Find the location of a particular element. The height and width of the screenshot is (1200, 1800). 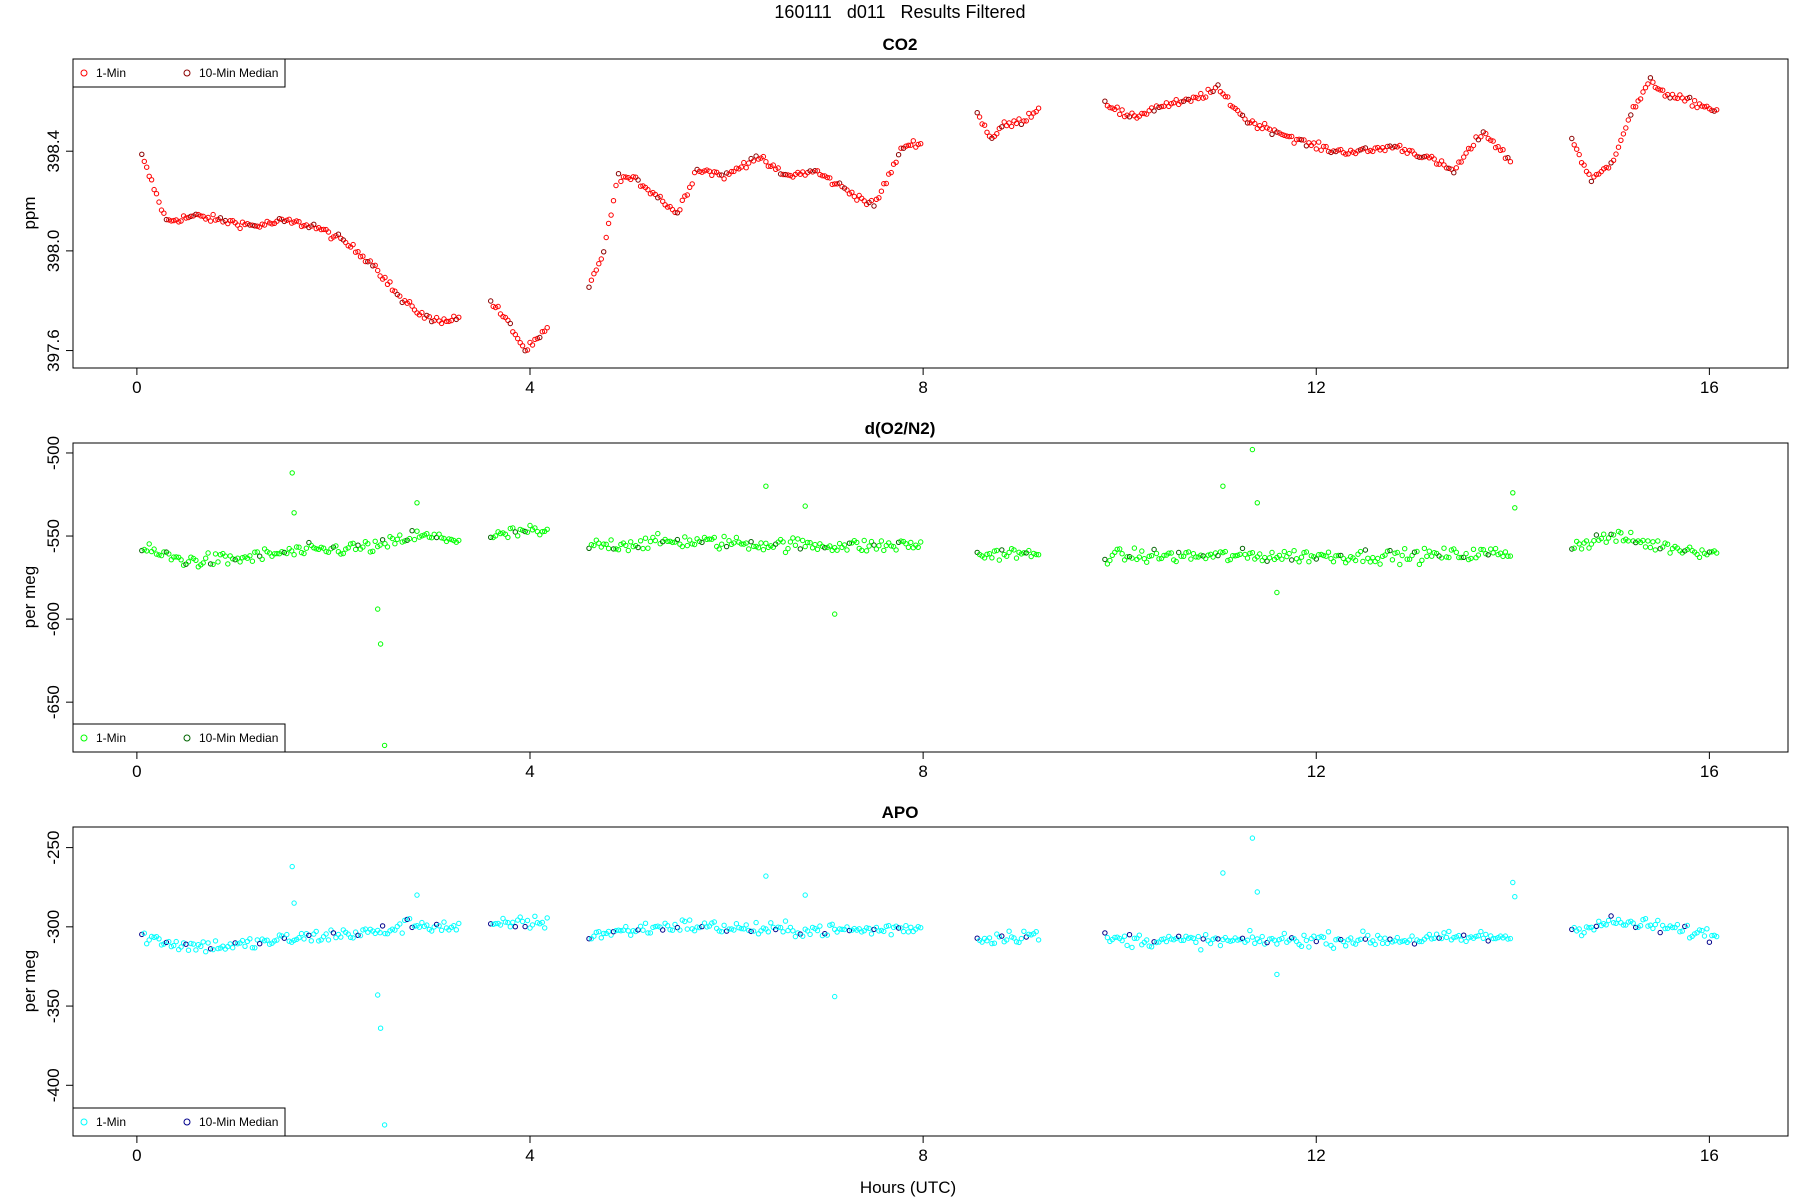

o2n2-x-tick-label: 16 is located at coordinates (1709, 771).